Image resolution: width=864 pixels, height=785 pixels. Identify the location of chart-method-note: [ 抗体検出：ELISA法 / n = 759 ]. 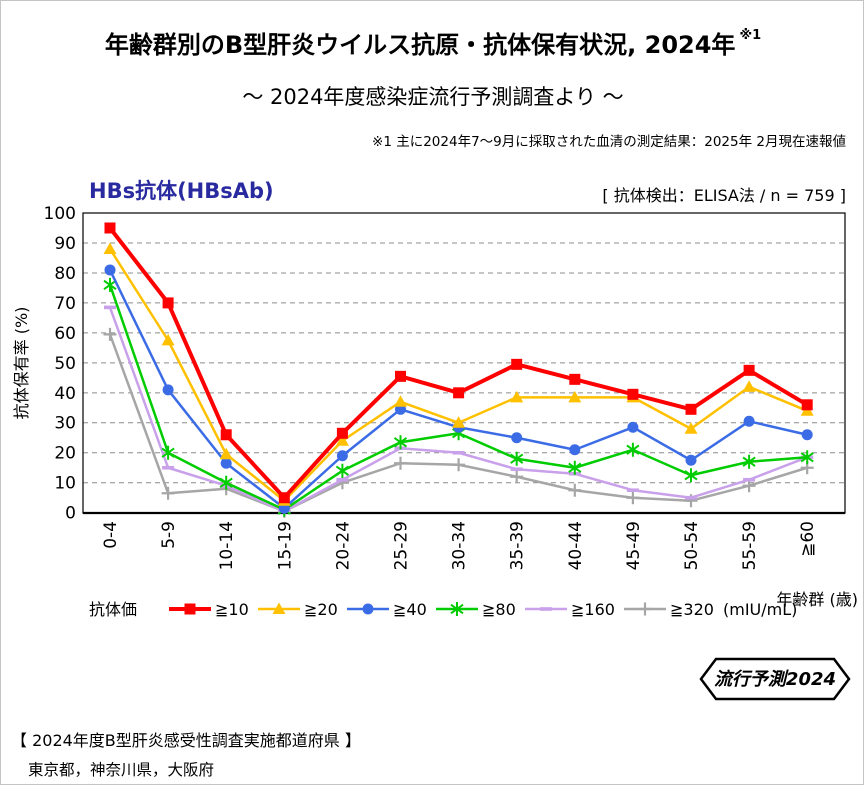
(724, 195).